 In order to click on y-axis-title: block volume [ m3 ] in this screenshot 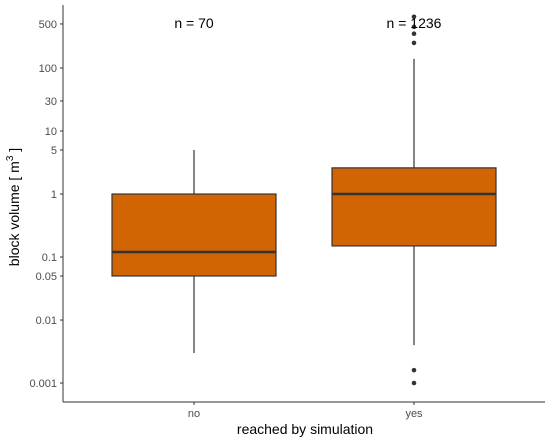, I will do `click(13, 207)`.